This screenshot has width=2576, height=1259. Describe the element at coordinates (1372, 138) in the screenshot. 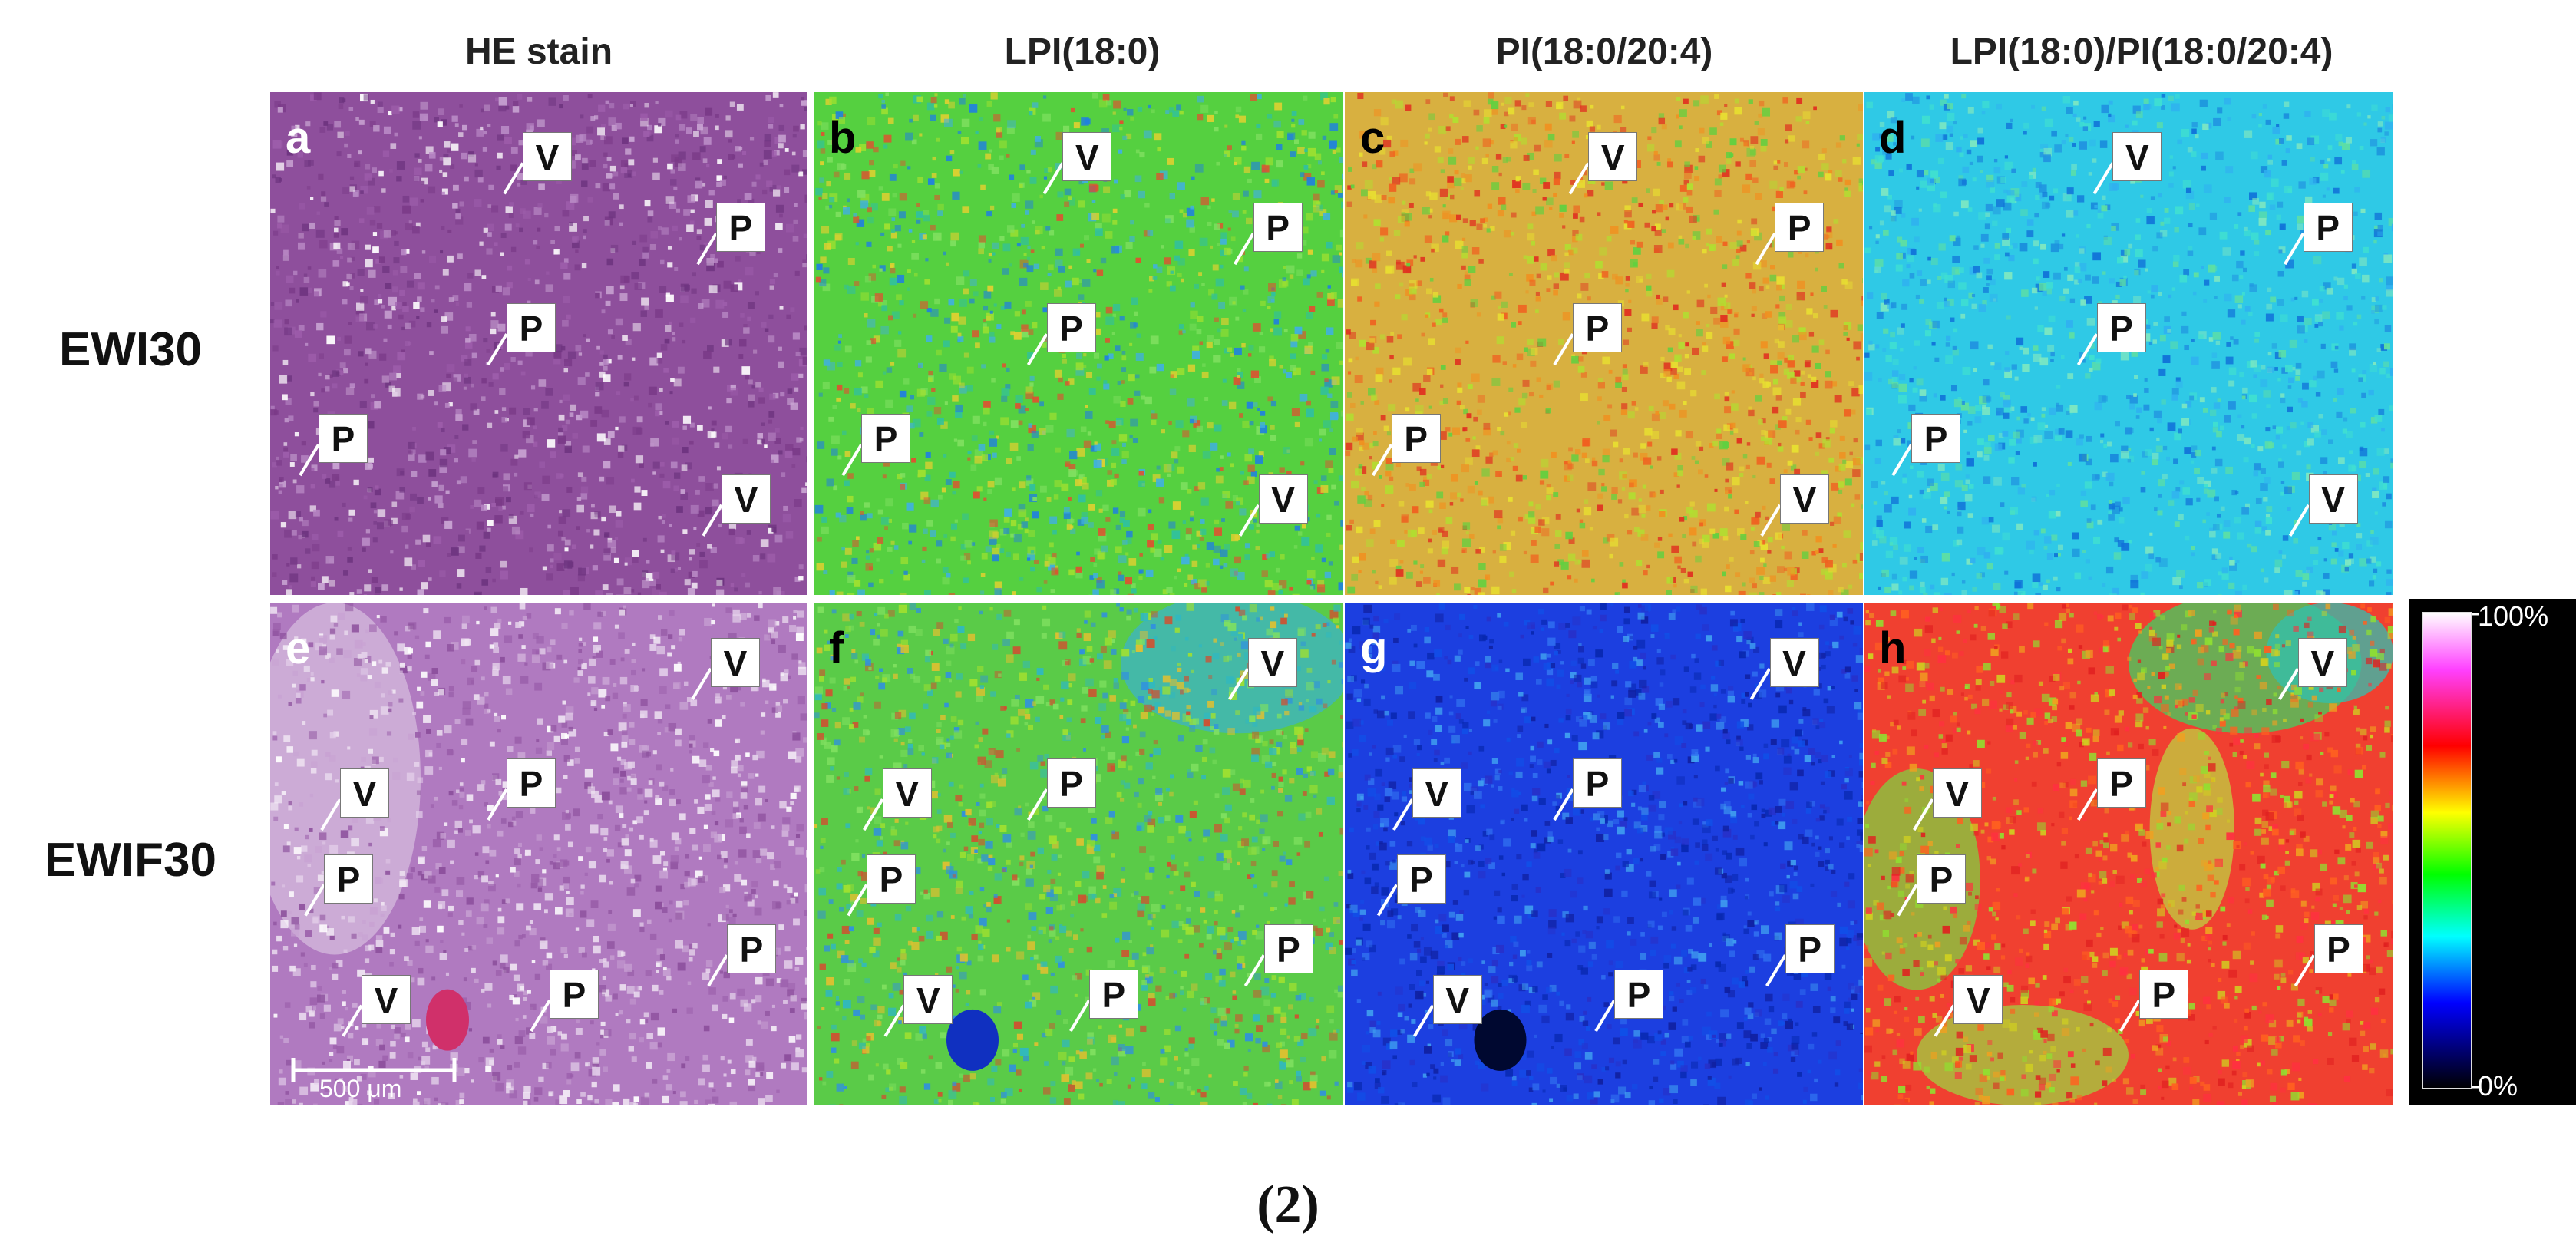

I see `panel-letter: c` at that location.